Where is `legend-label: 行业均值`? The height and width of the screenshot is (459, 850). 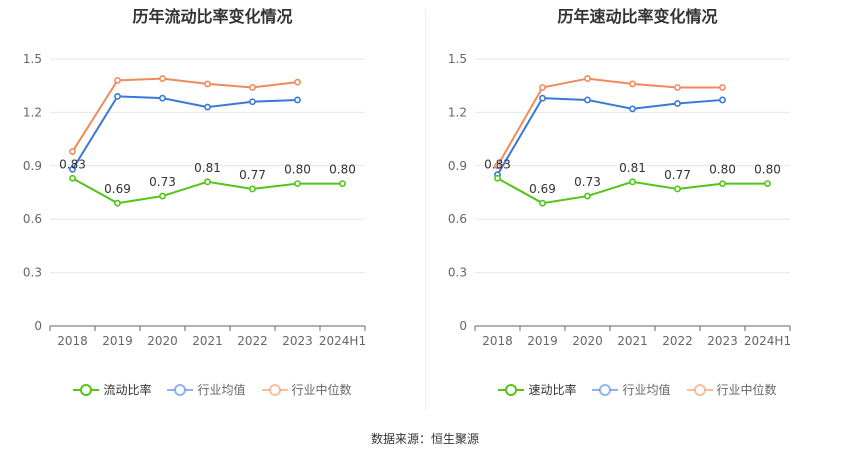
legend-label: 行业均值 is located at coordinates (646, 390).